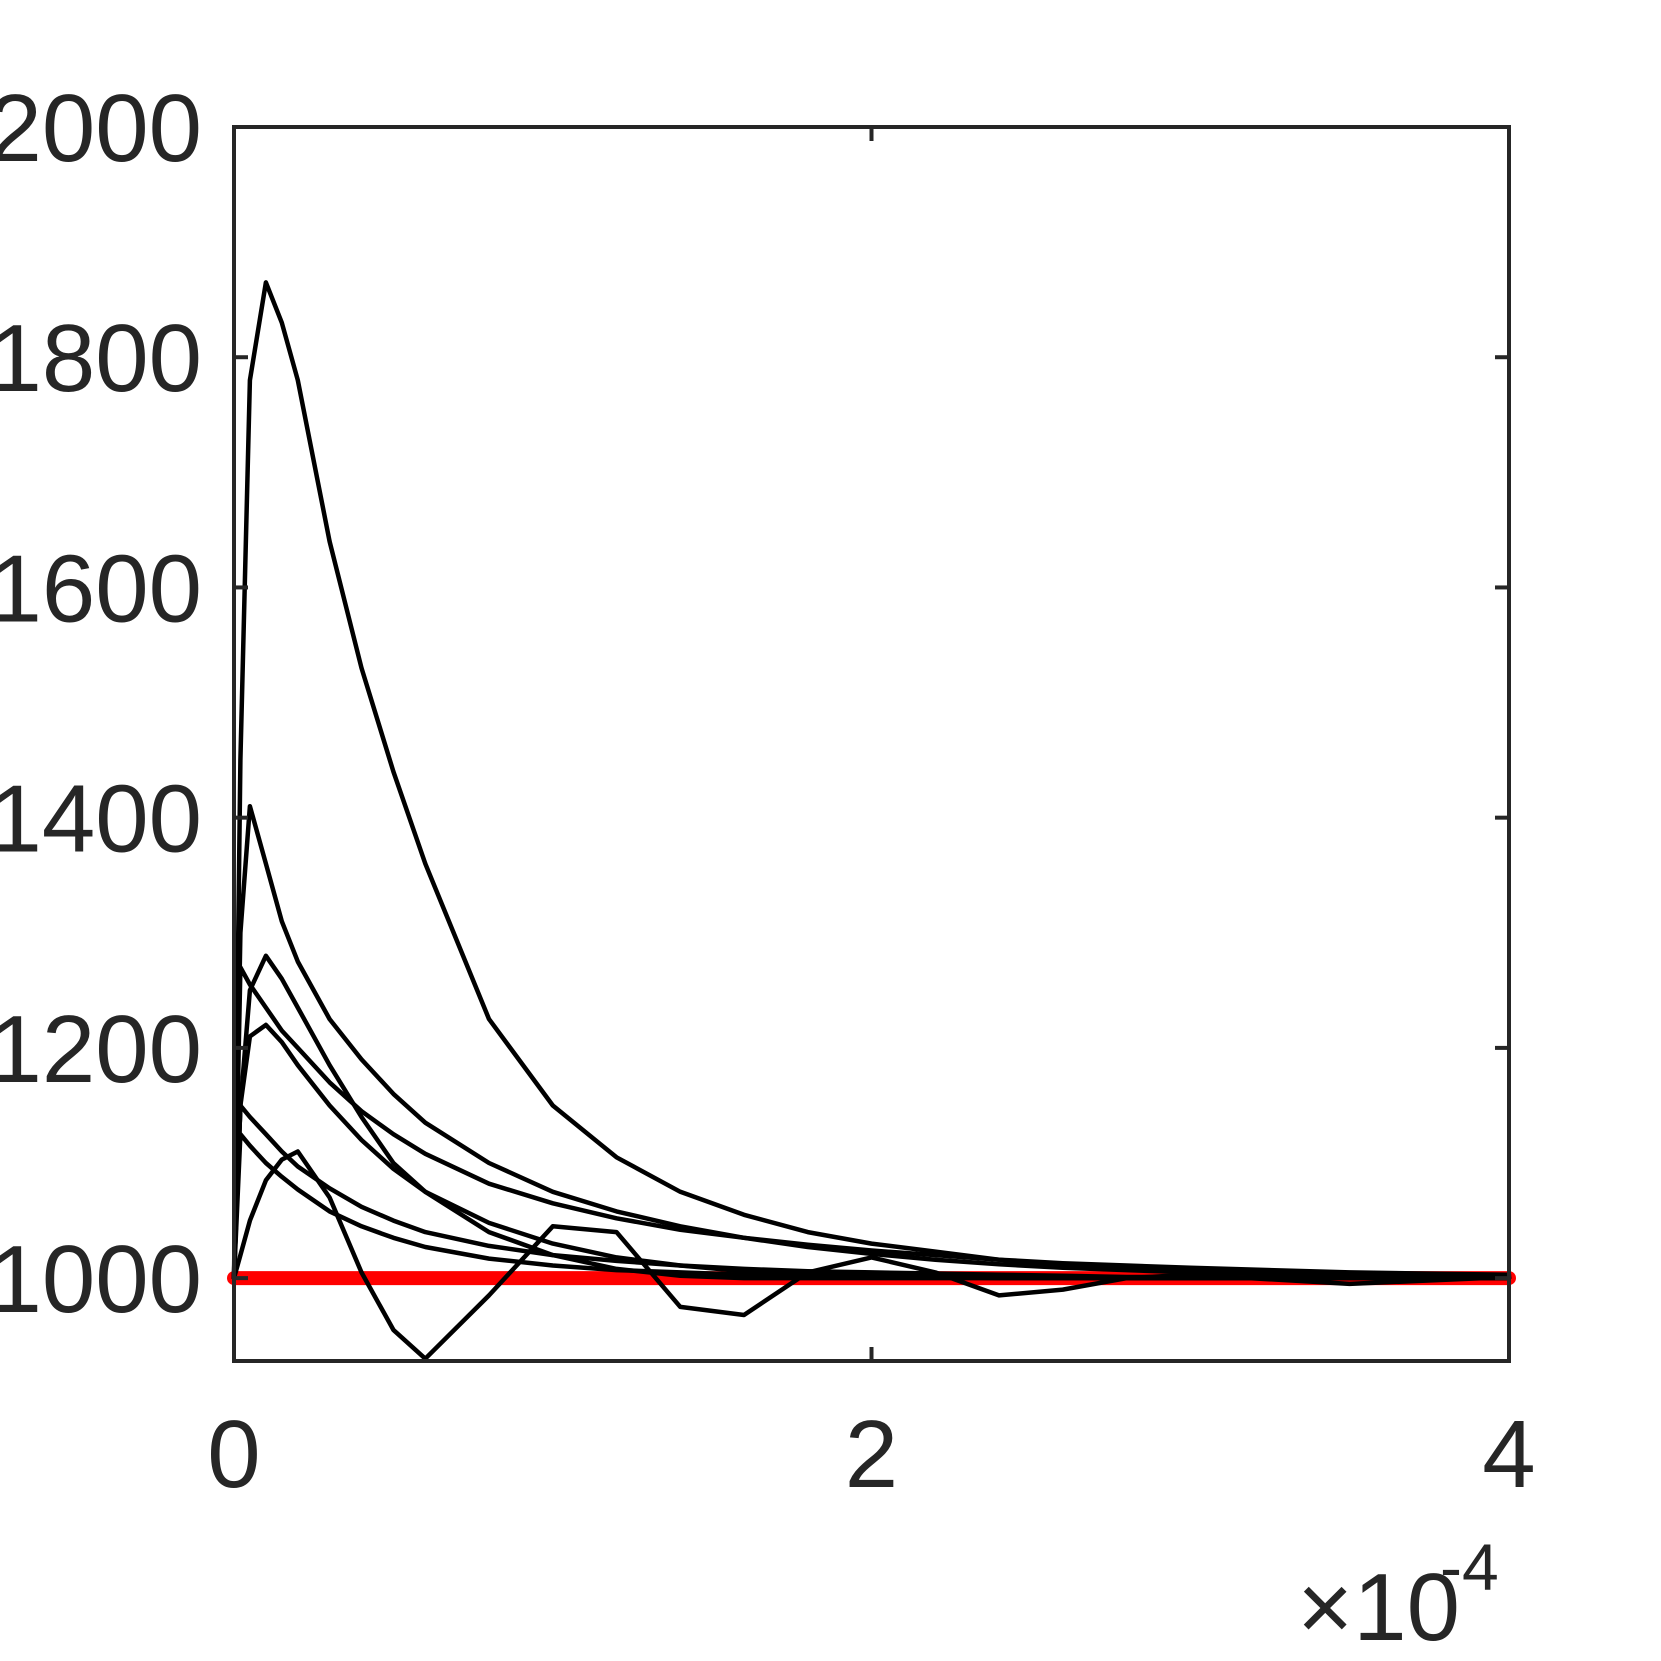  What do you see at coordinates (101, 358) in the screenshot?
I see `y-tick-label: 1800` at bounding box center [101, 358].